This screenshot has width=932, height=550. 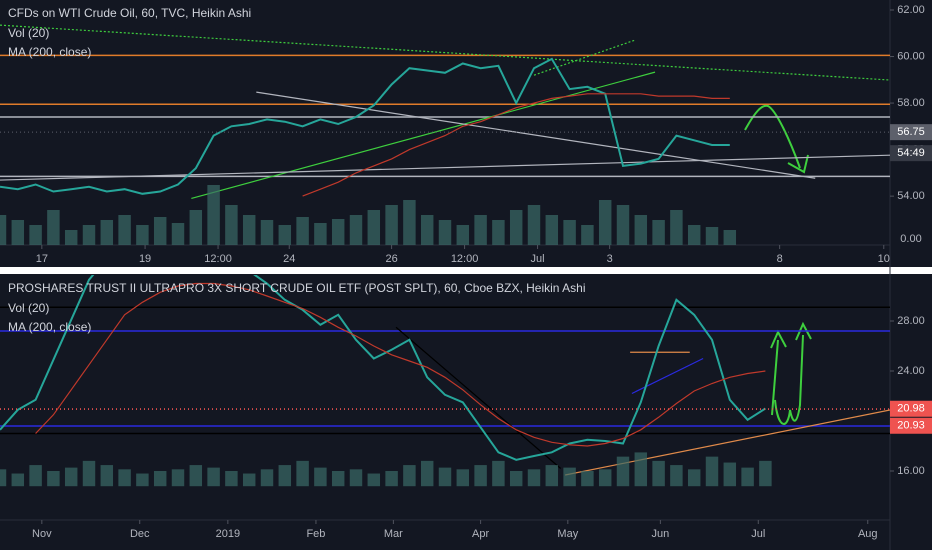 I want to click on ma-line, so click(x=516, y=145).